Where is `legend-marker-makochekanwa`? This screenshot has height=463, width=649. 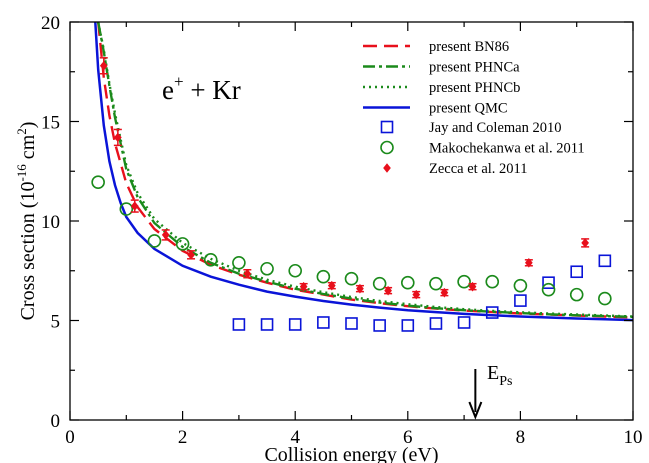 legend-marker-makochekanwa is located at coordinates (387, 148).